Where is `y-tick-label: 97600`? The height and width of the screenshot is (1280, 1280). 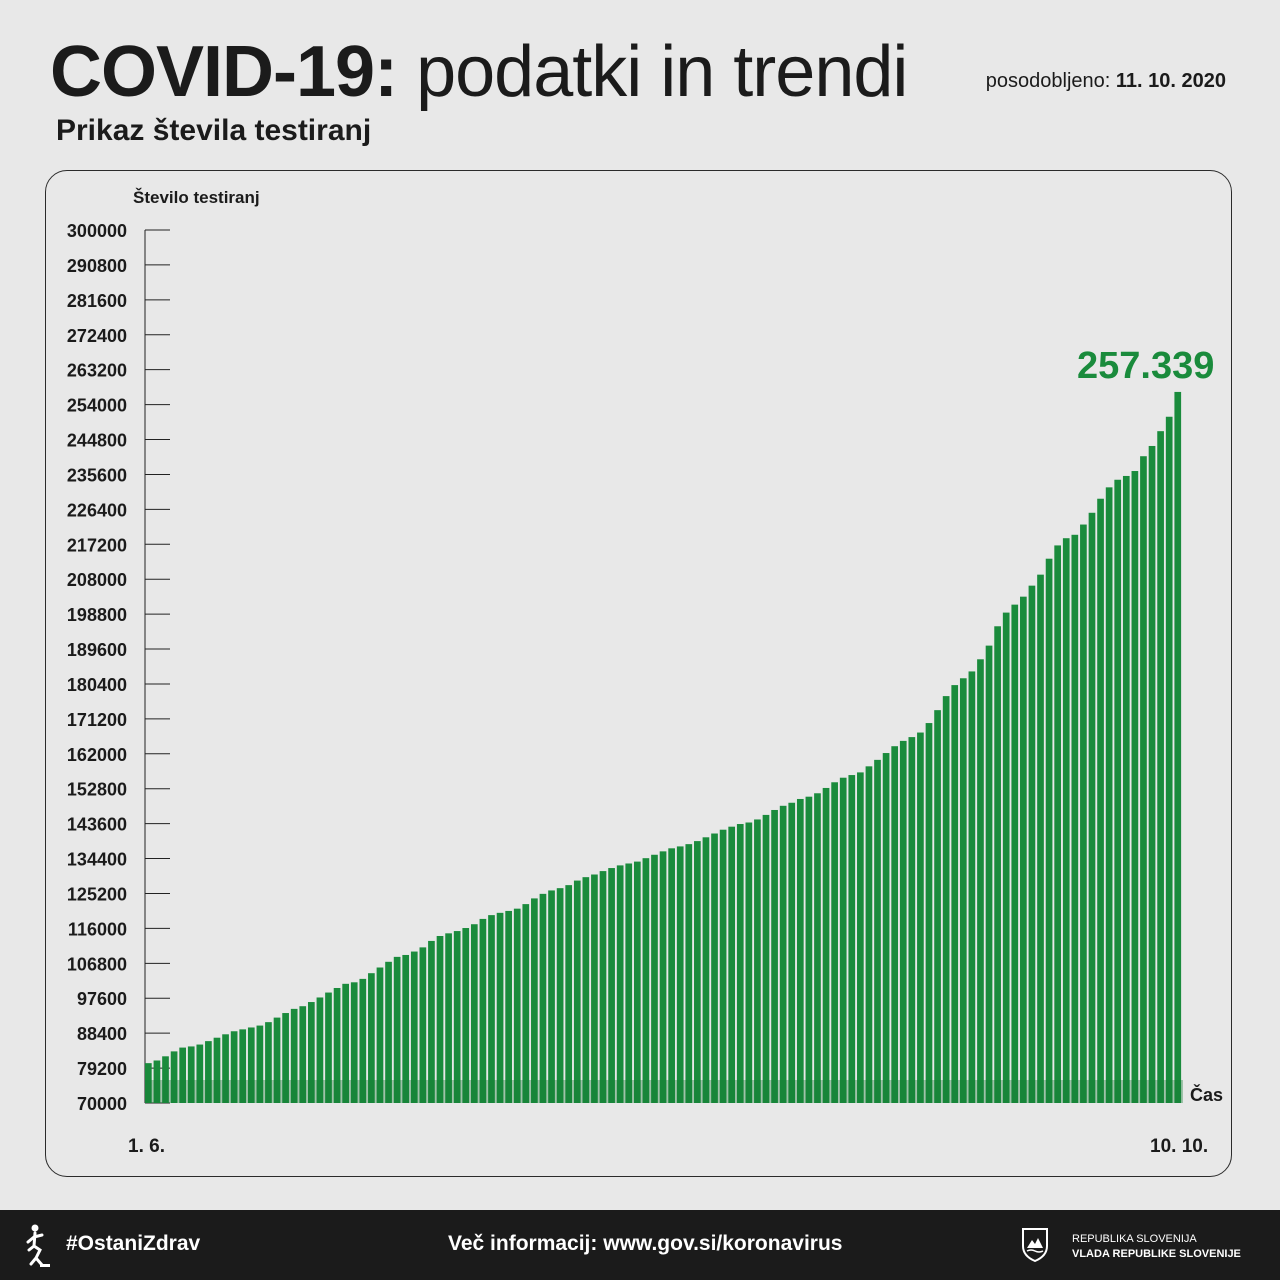
y-tick-label: 97600 is located at coordinates (102, 999).